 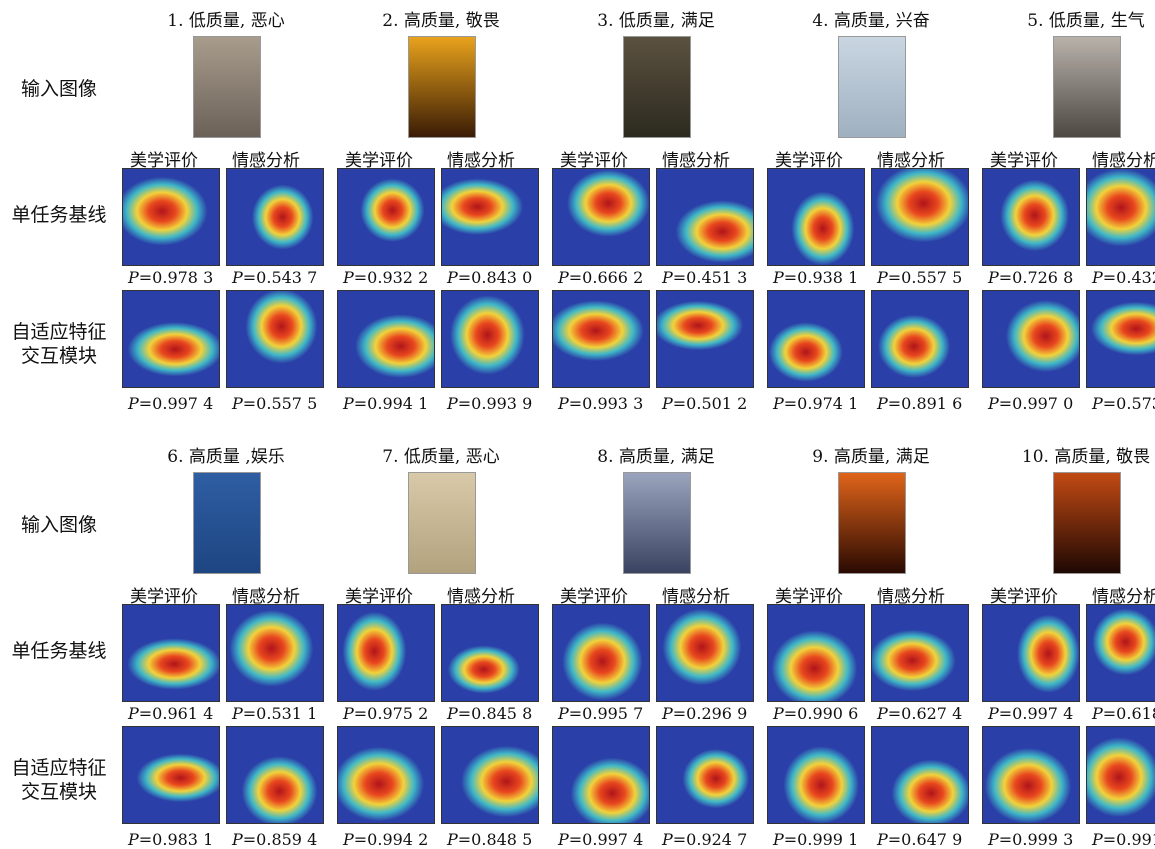 What do you see at coordinates (59, 215) in the screenshot?
I see `row-label-baseline: 单任务基线` at bounding box center [59, 215].